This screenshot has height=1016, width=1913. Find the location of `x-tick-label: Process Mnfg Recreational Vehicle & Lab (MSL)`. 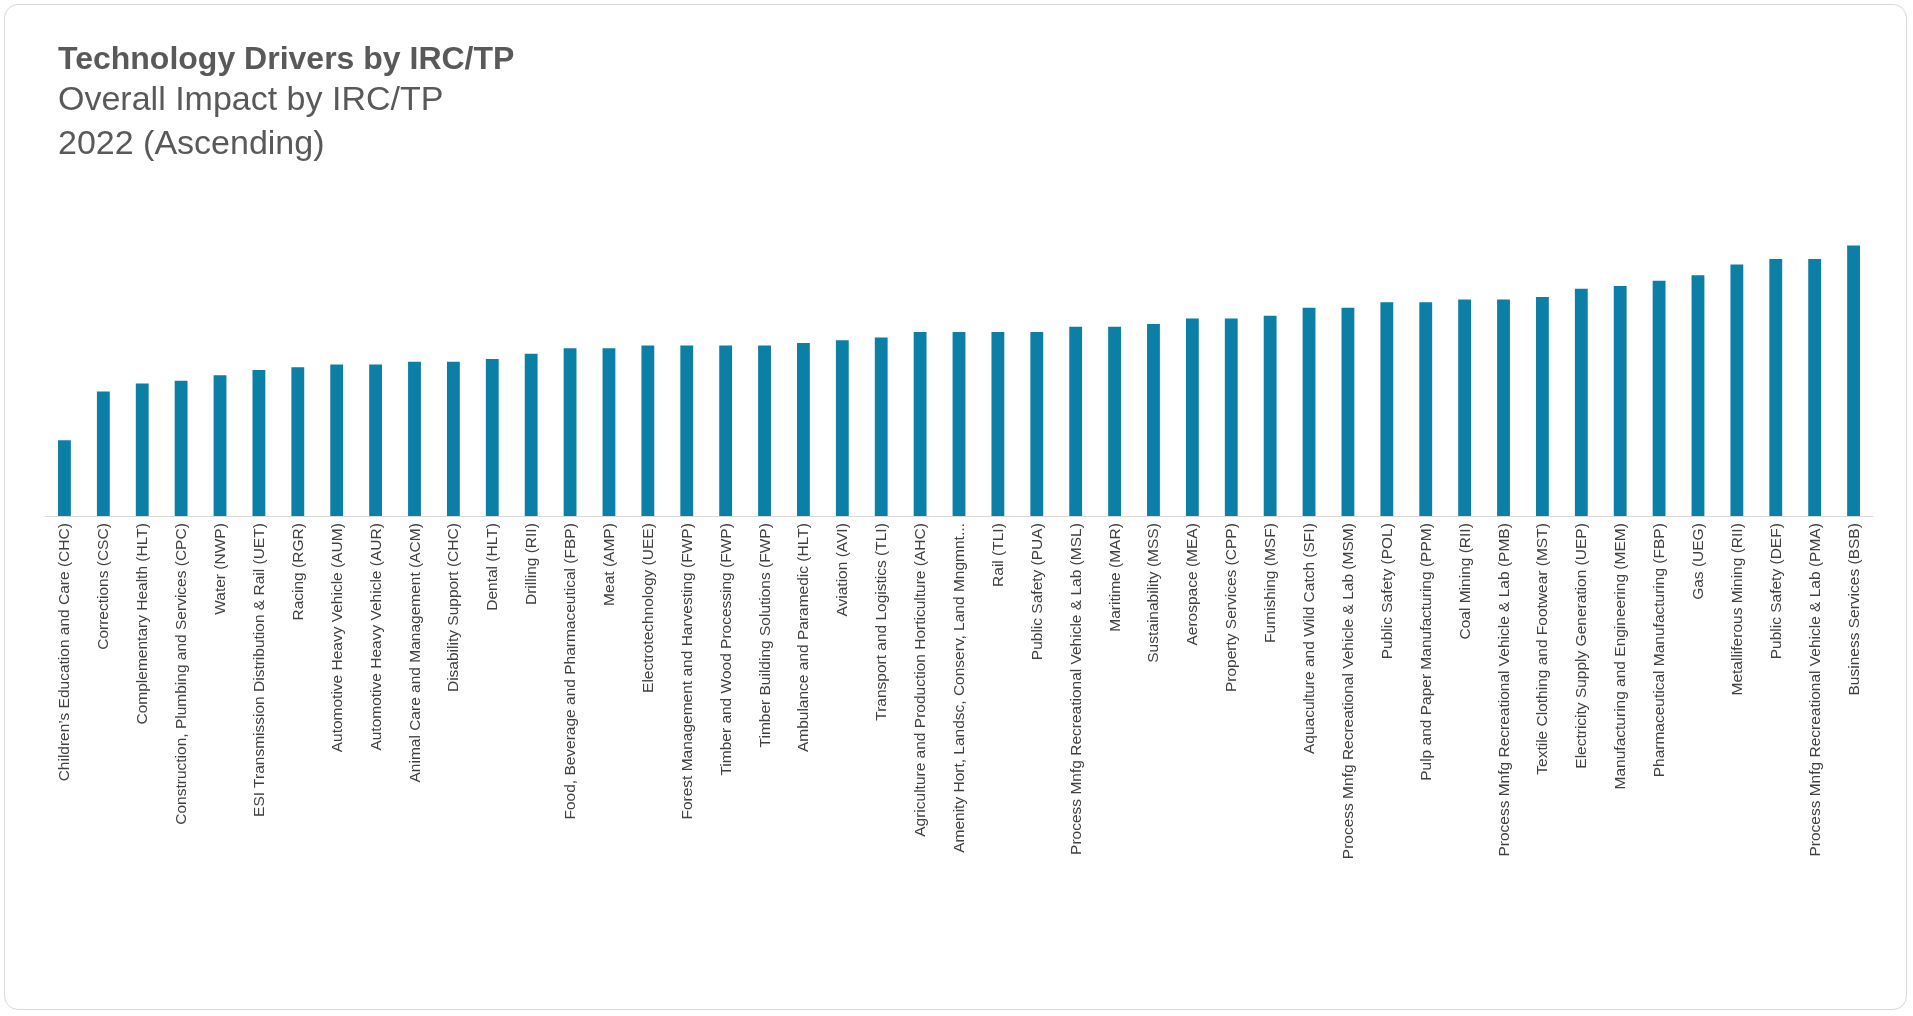

x-tick-label: Process Mnfg Recreational Vehicle & Lab (MSL) is located at coordinates (1075, 689).